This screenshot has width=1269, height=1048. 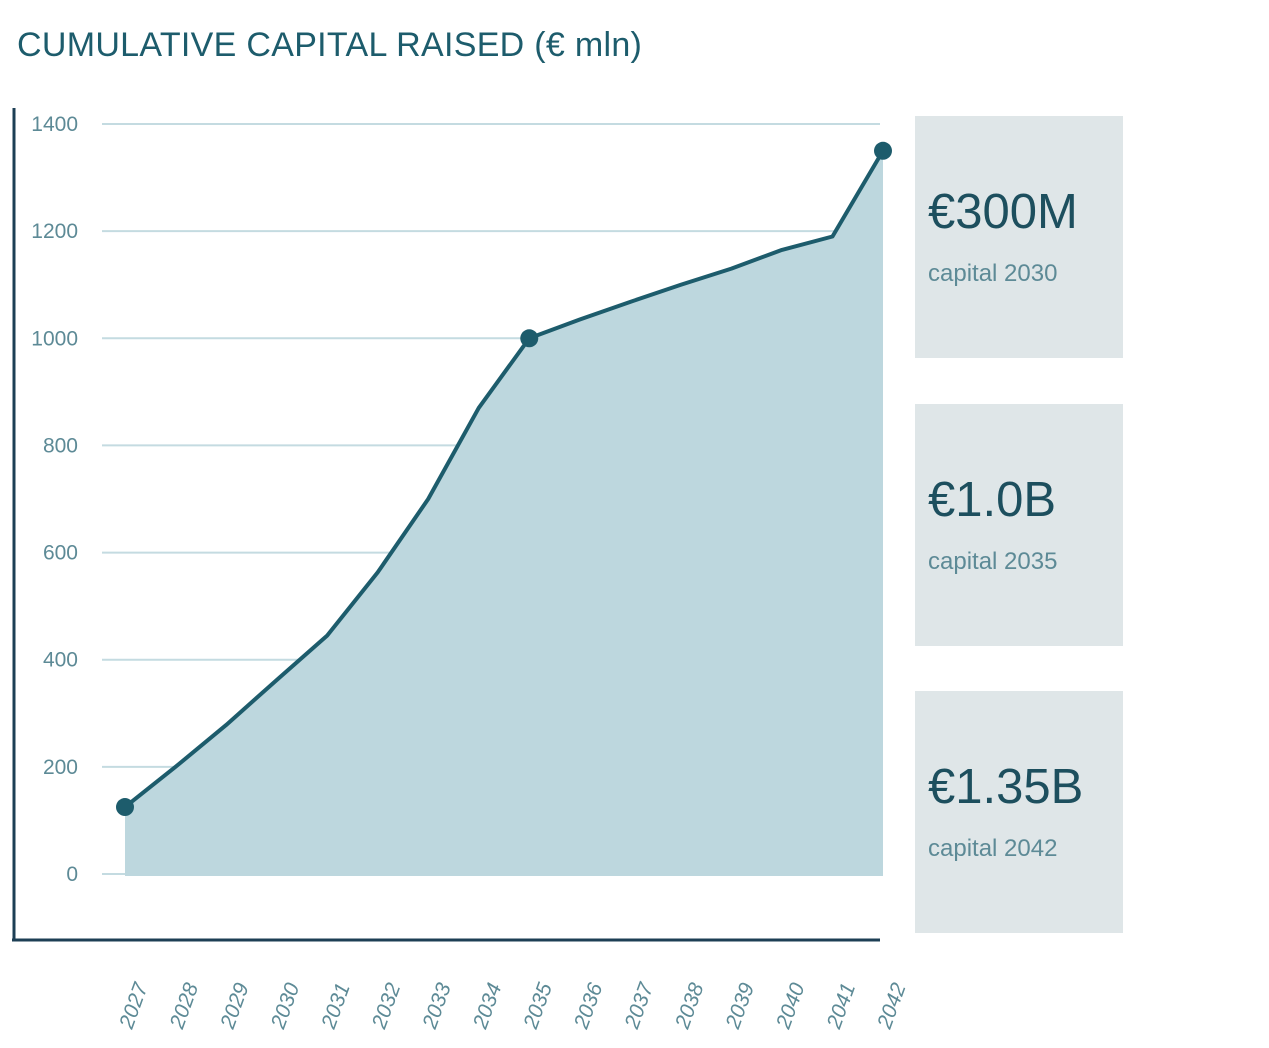 I want to click on x-tick-label: 2033, so click(x=437, y=1006).